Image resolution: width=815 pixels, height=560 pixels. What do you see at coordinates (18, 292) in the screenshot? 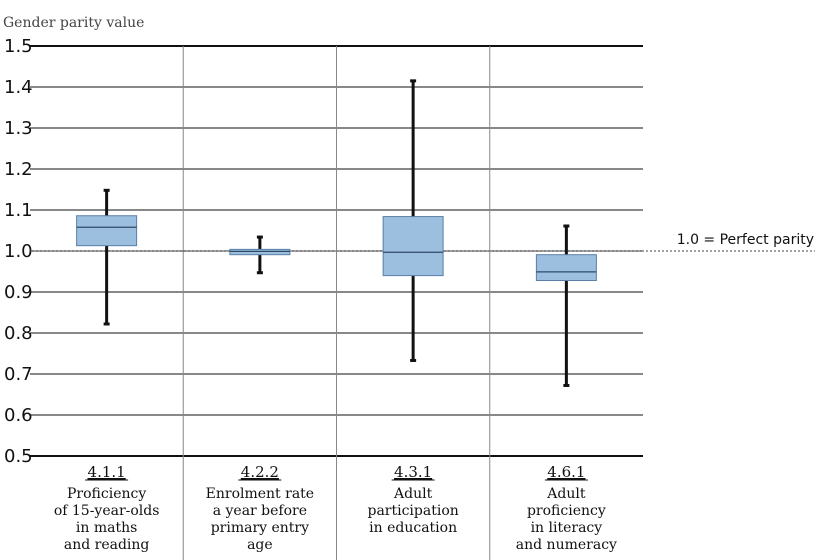
I see `y-tick-label: 0.9` at bounding box center [18, 292].